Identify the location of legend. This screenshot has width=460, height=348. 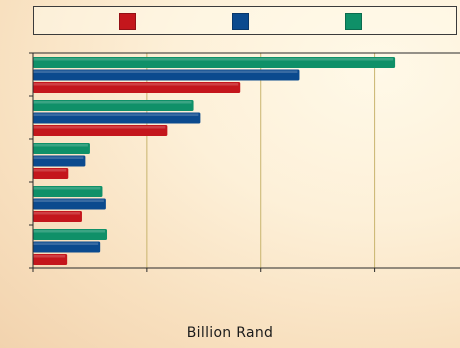
(245, 20).